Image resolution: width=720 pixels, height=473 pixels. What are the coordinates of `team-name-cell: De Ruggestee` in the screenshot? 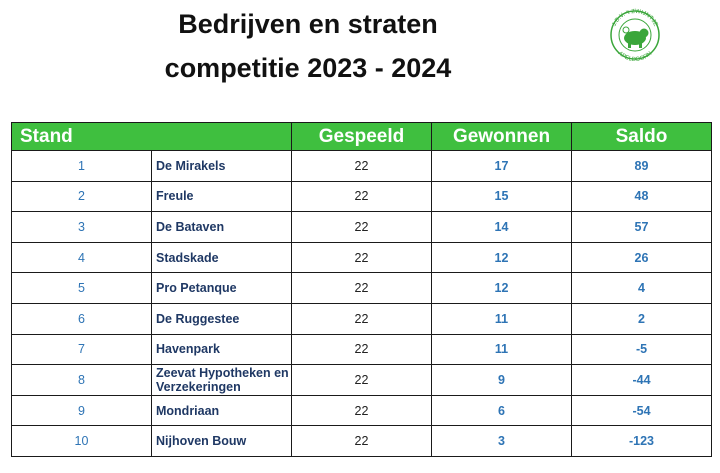 It's located at (221, 318).